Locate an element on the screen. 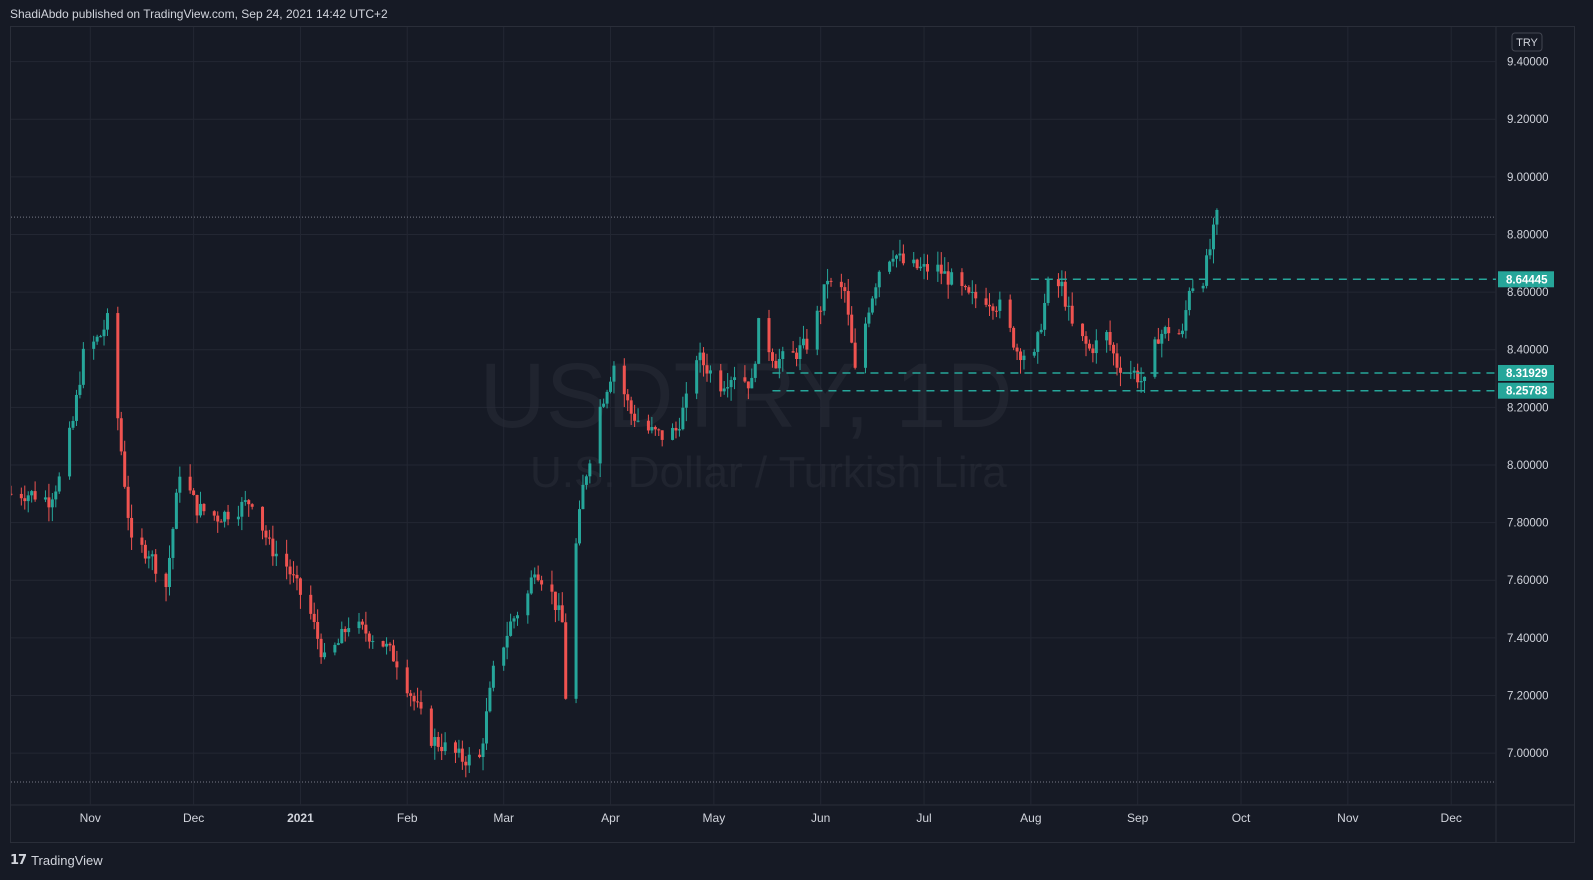  level-price-label: 8.25783 is located at coordinates (1527, 392).